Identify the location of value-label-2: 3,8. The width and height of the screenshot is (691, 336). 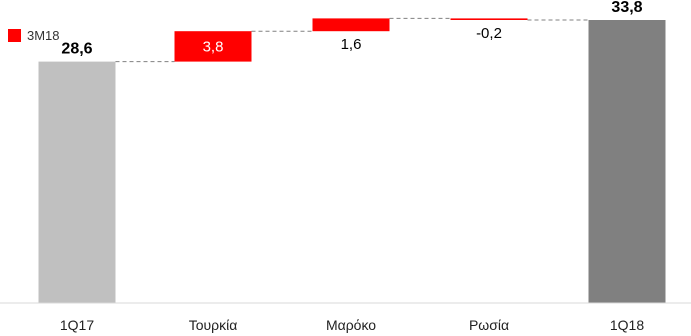
(213, 46).